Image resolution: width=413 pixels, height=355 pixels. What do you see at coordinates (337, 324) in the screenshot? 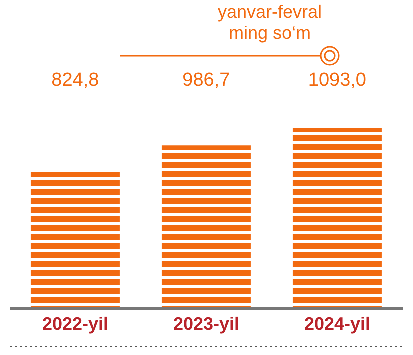
I see `x-tick-label: 2024-yil` at bounding box center [337, 324].